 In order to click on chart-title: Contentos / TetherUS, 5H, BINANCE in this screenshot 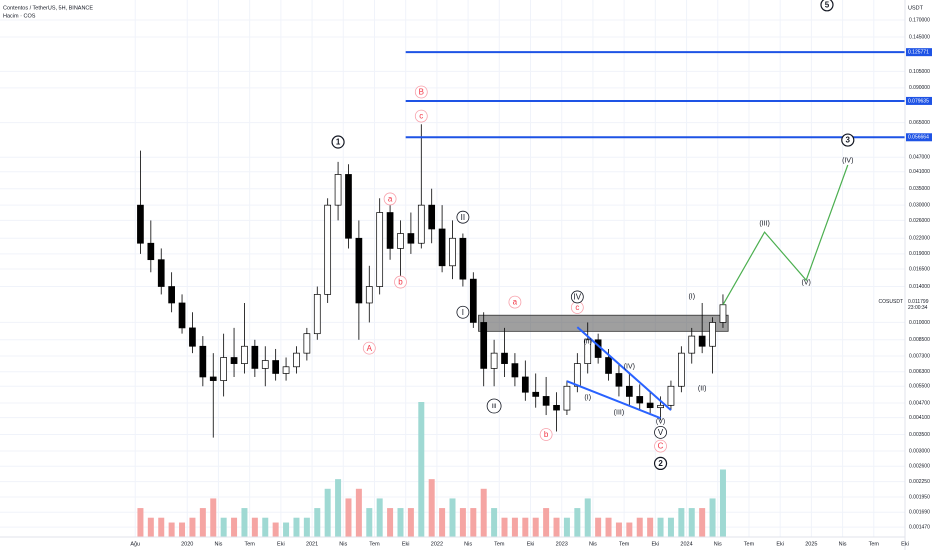, I will do `click(48, 8)`.